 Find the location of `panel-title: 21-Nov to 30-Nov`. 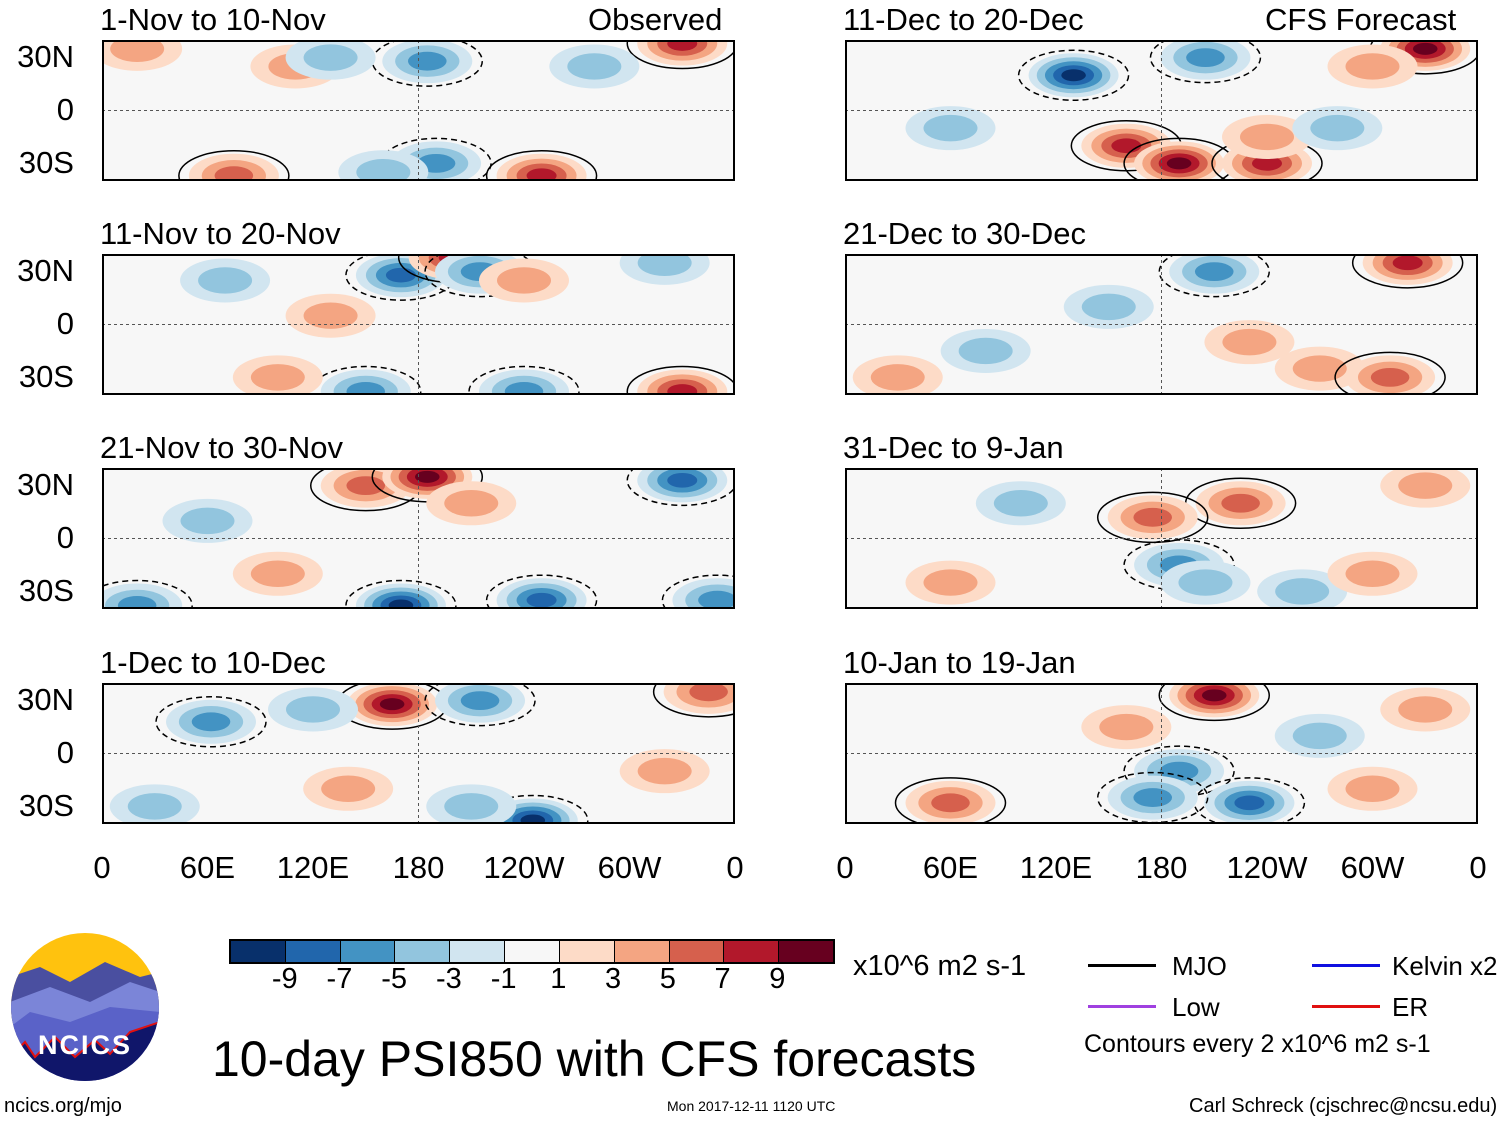

panel-title: 21-Nov to 30-Nov is located at coordinates (221, 447).